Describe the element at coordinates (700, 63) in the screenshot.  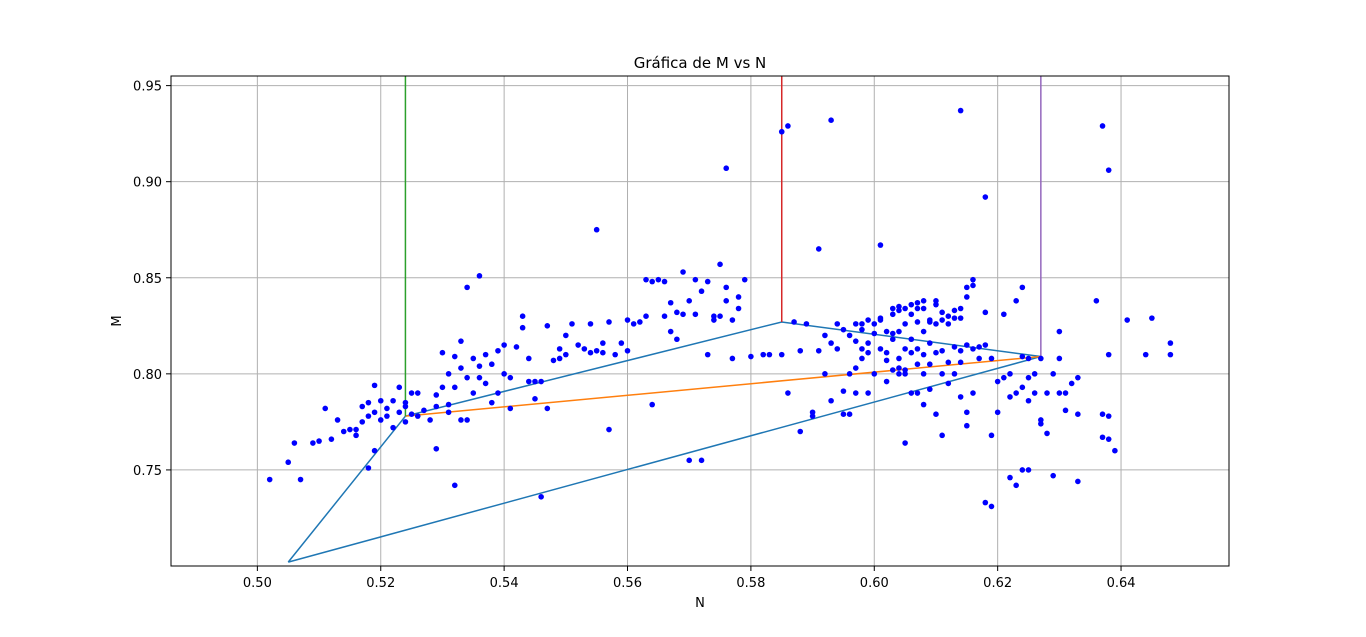
I see `chart-title: Gráfica de M vs N` at that location.